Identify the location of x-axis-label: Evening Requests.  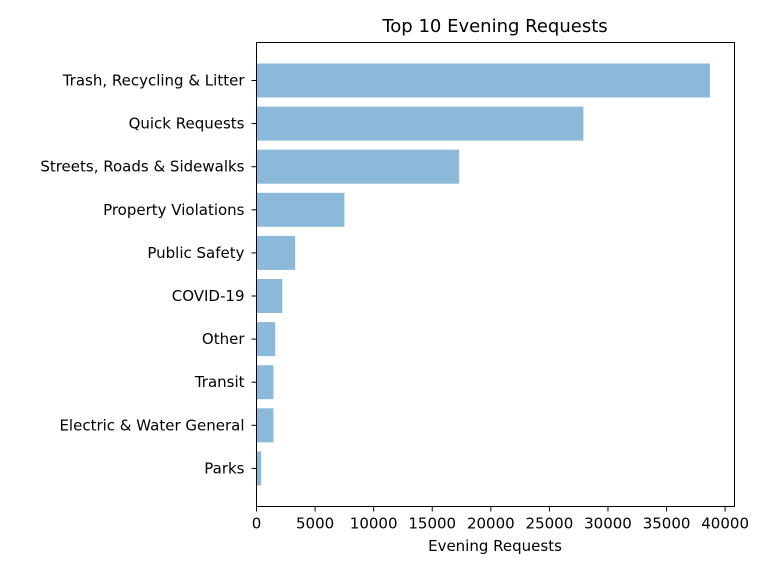
(495, 546).